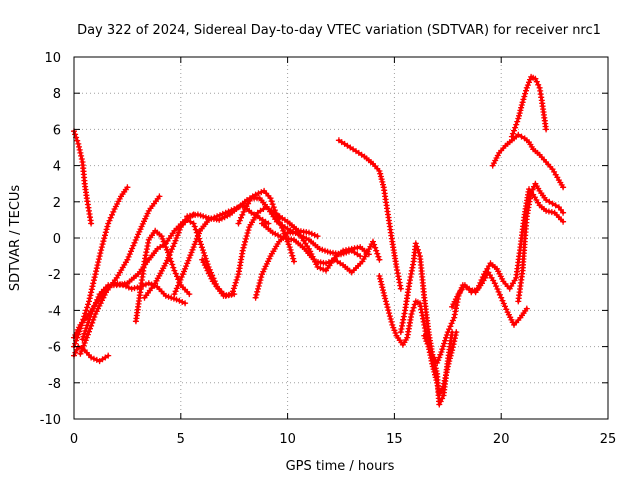 The height and width of the screenshot is (480, 640). What do you see at coordinates (57, 239) in the screenshot?
I see `y-tick-label: 0` at bounding box center [57, 239].